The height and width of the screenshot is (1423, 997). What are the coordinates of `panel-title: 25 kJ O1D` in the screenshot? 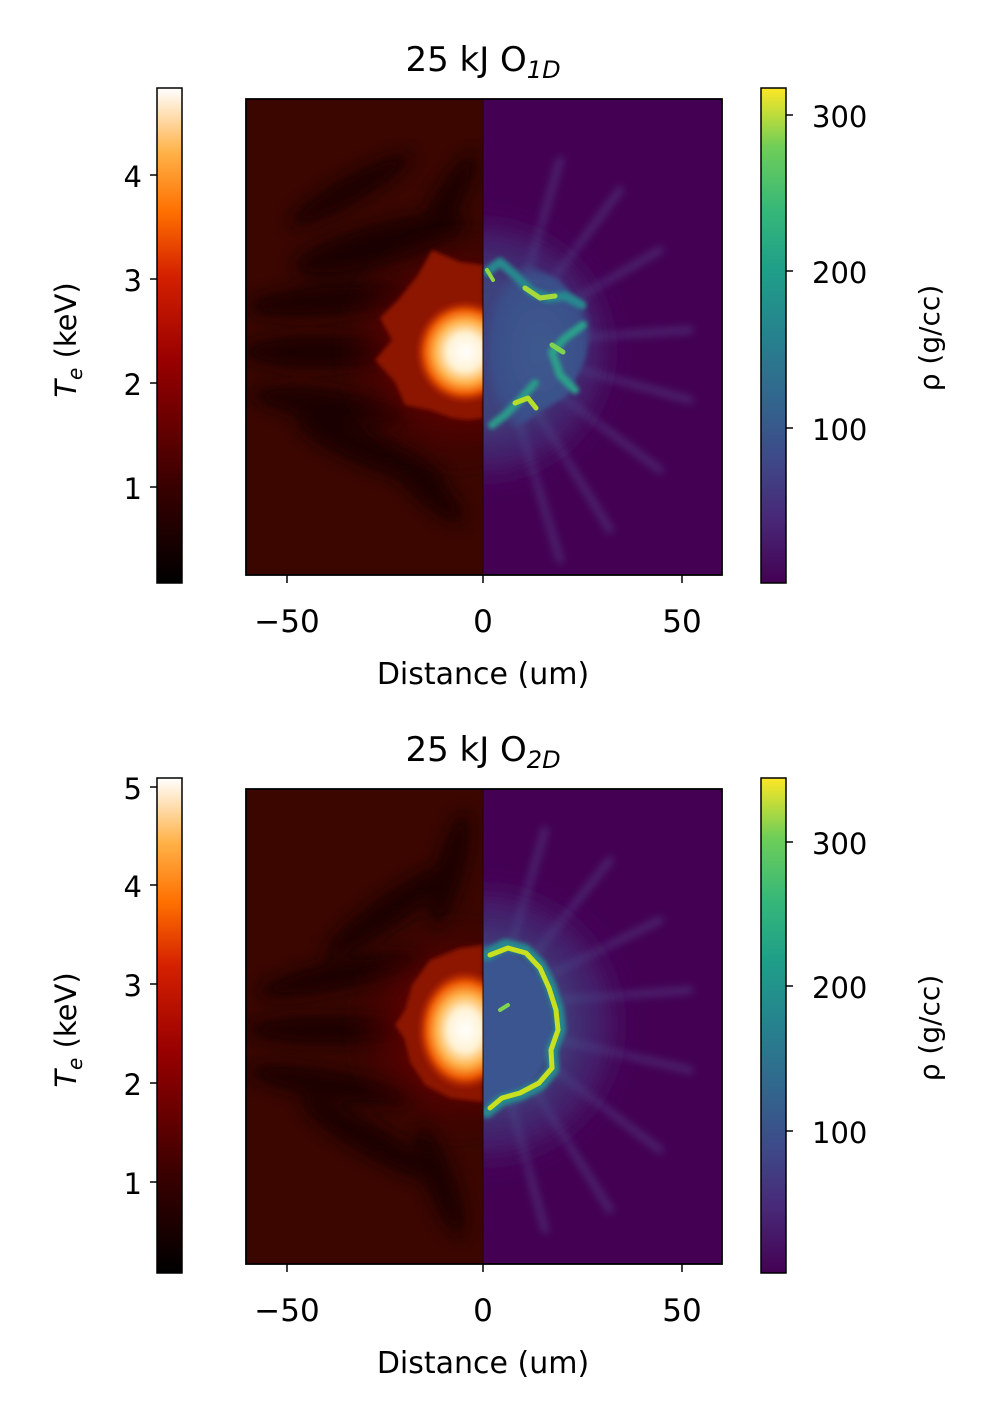 It's located at (482, 62).